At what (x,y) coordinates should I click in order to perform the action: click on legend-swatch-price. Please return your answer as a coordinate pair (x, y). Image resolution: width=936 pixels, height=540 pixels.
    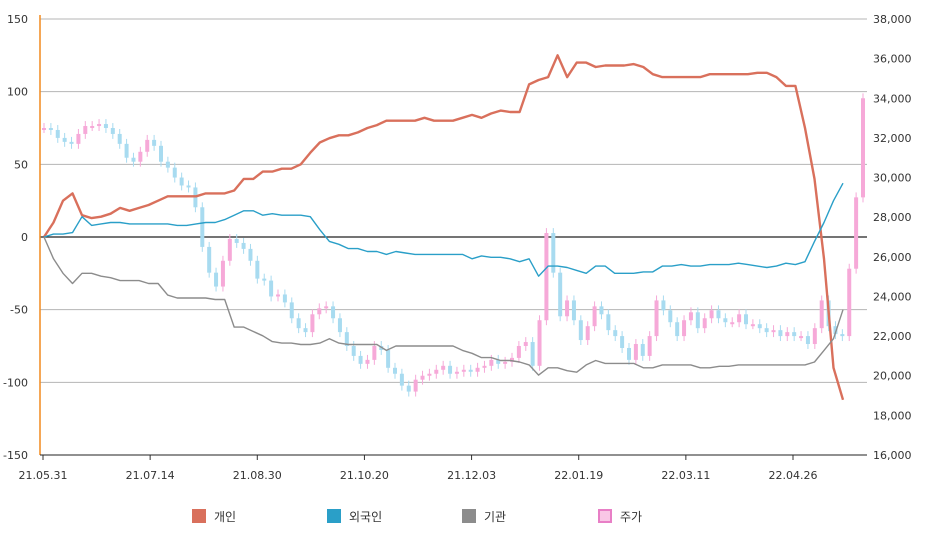
    Looking at the image, I should click on (605, 516).